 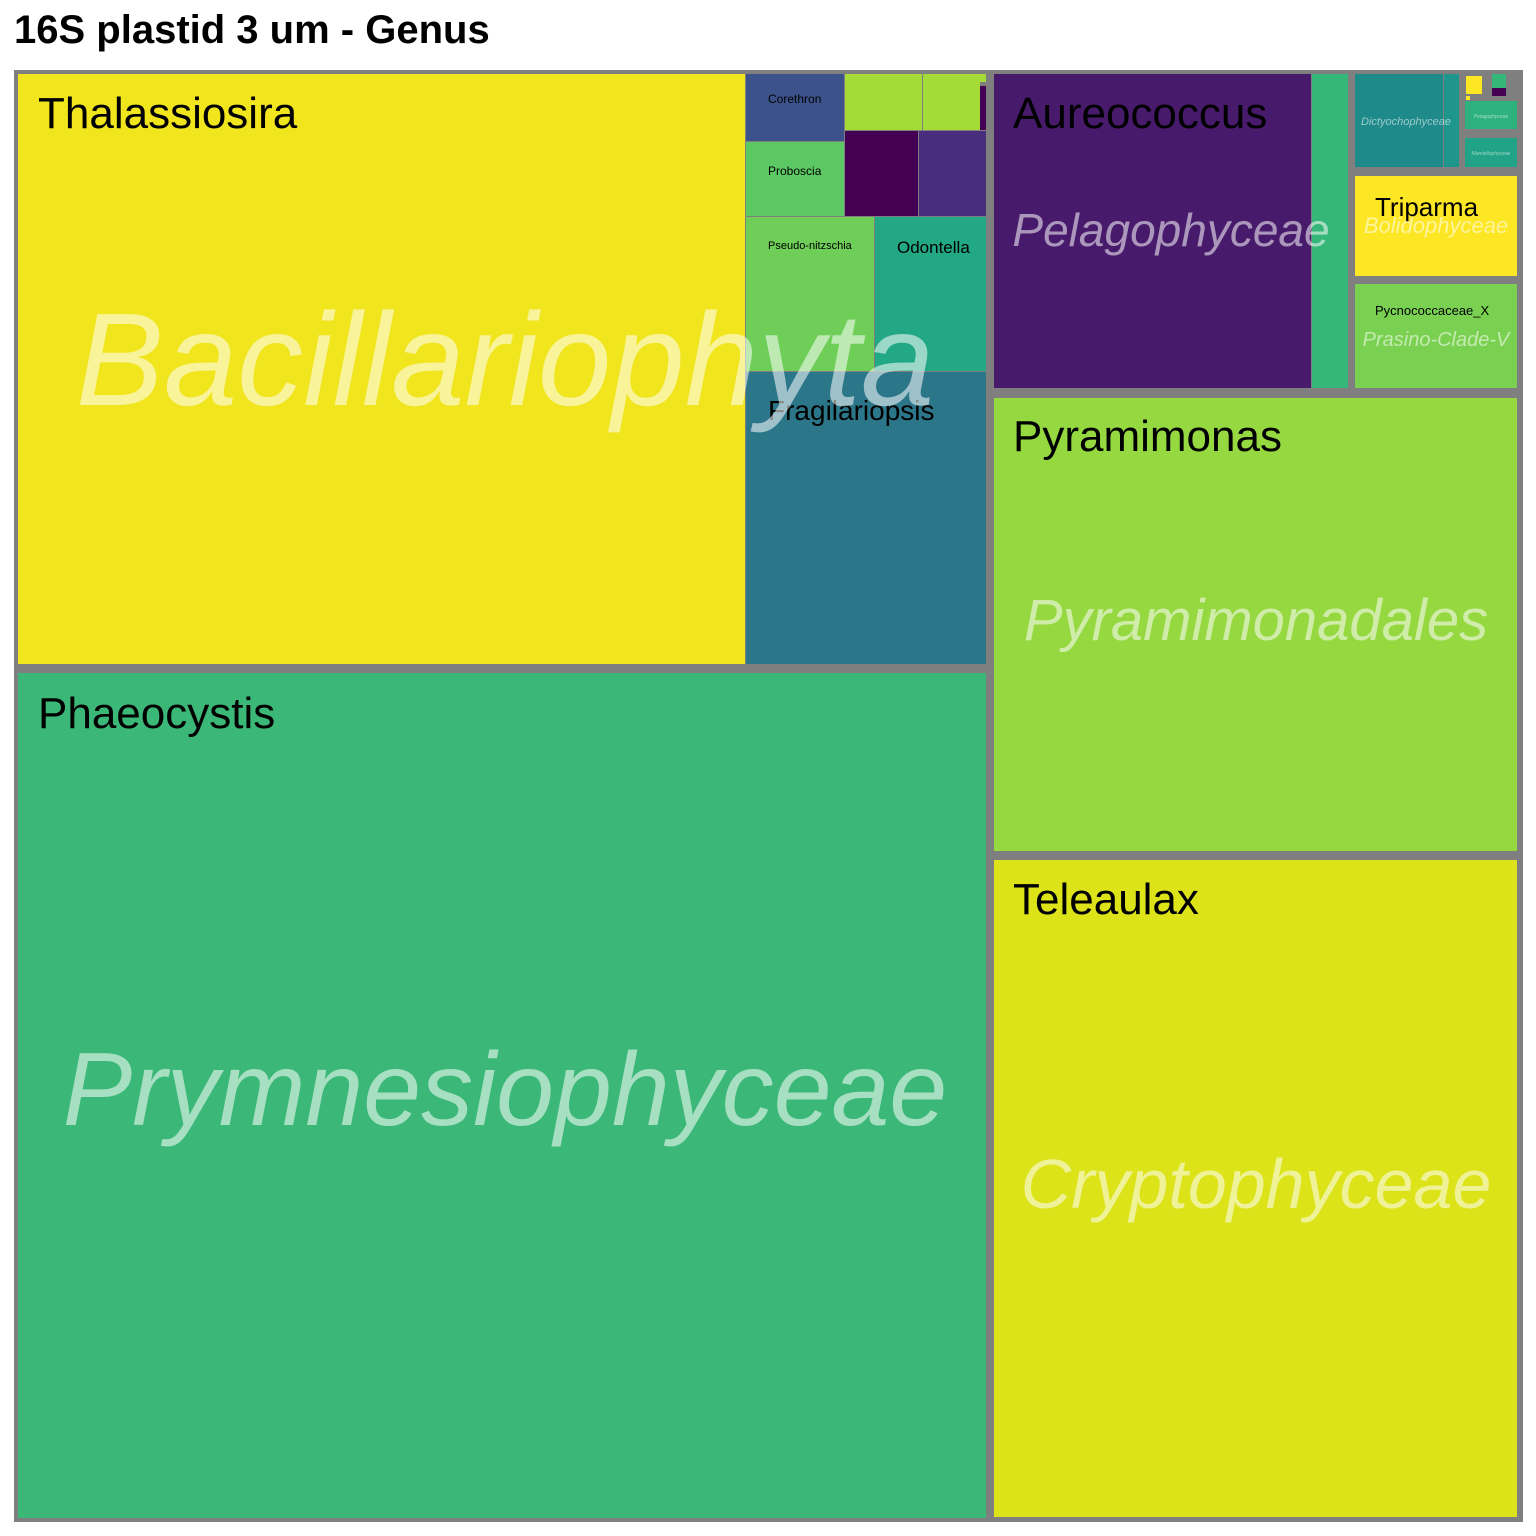 I want to click on genus-label-corethron: Corethron, so click(x=794, y=99).